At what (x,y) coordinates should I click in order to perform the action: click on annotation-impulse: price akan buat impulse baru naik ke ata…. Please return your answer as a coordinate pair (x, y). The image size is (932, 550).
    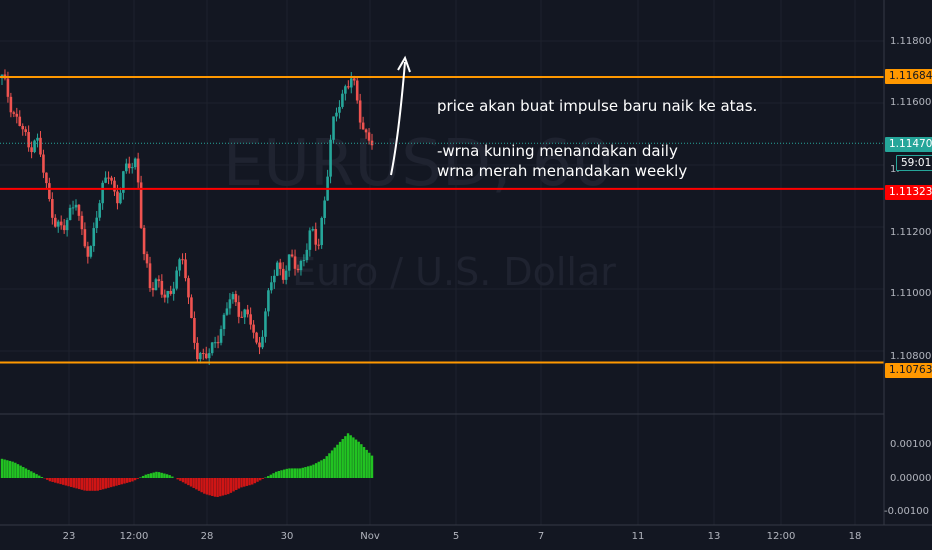
    Looking at the image, I should click on (597, 106).